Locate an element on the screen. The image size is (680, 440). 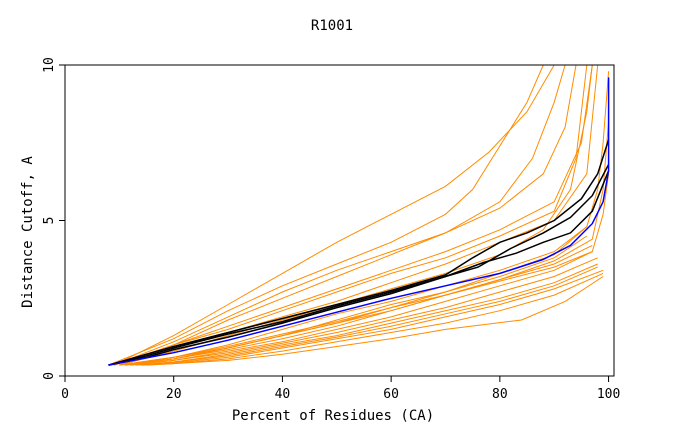
y-axis: 0 5 10 is located at coordinates (53, 218).